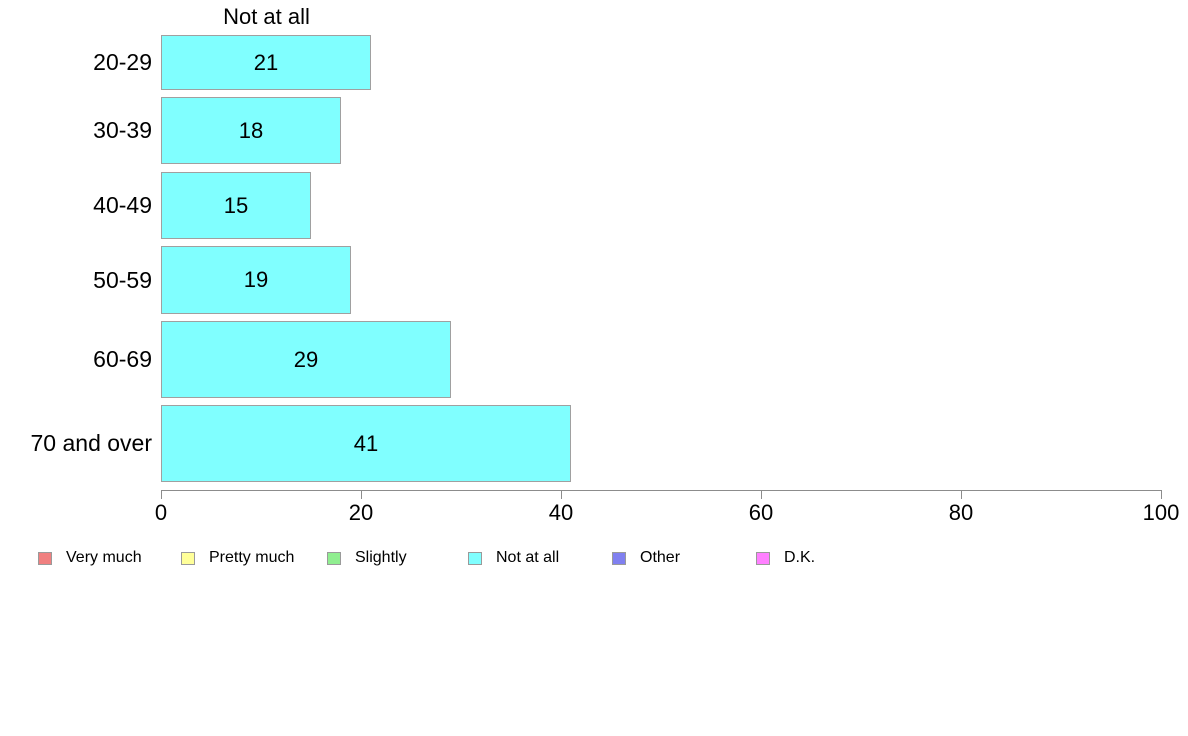 The width and height of the screenshot is (1188, 736). Describe the element at coordinates (104, 557) in the screenshot. I see `legend-label: Very much` at that location.